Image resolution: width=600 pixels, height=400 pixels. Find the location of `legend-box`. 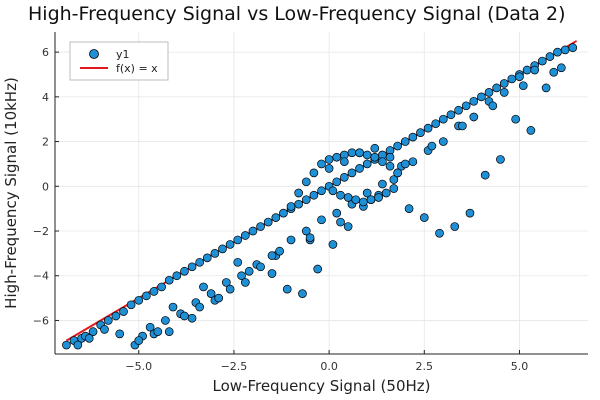

legend-box is located at coordinates (119, 61).